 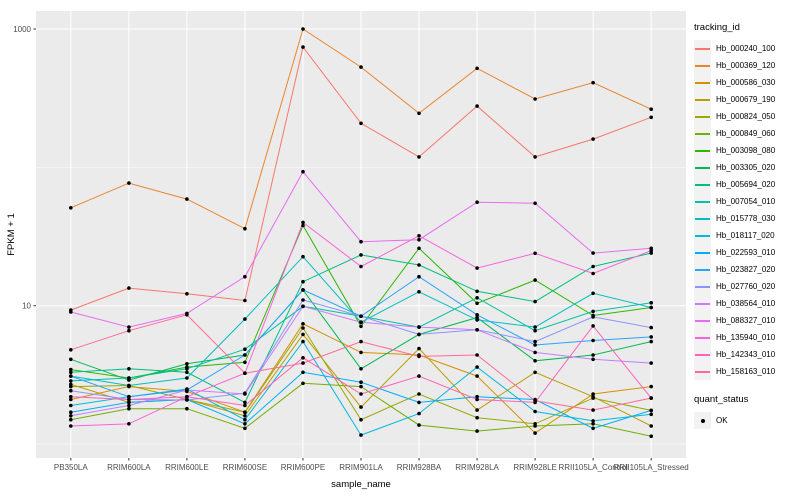 I want to click on legend-entry-label: Hb_000586_030, so click(x=746, y=82).